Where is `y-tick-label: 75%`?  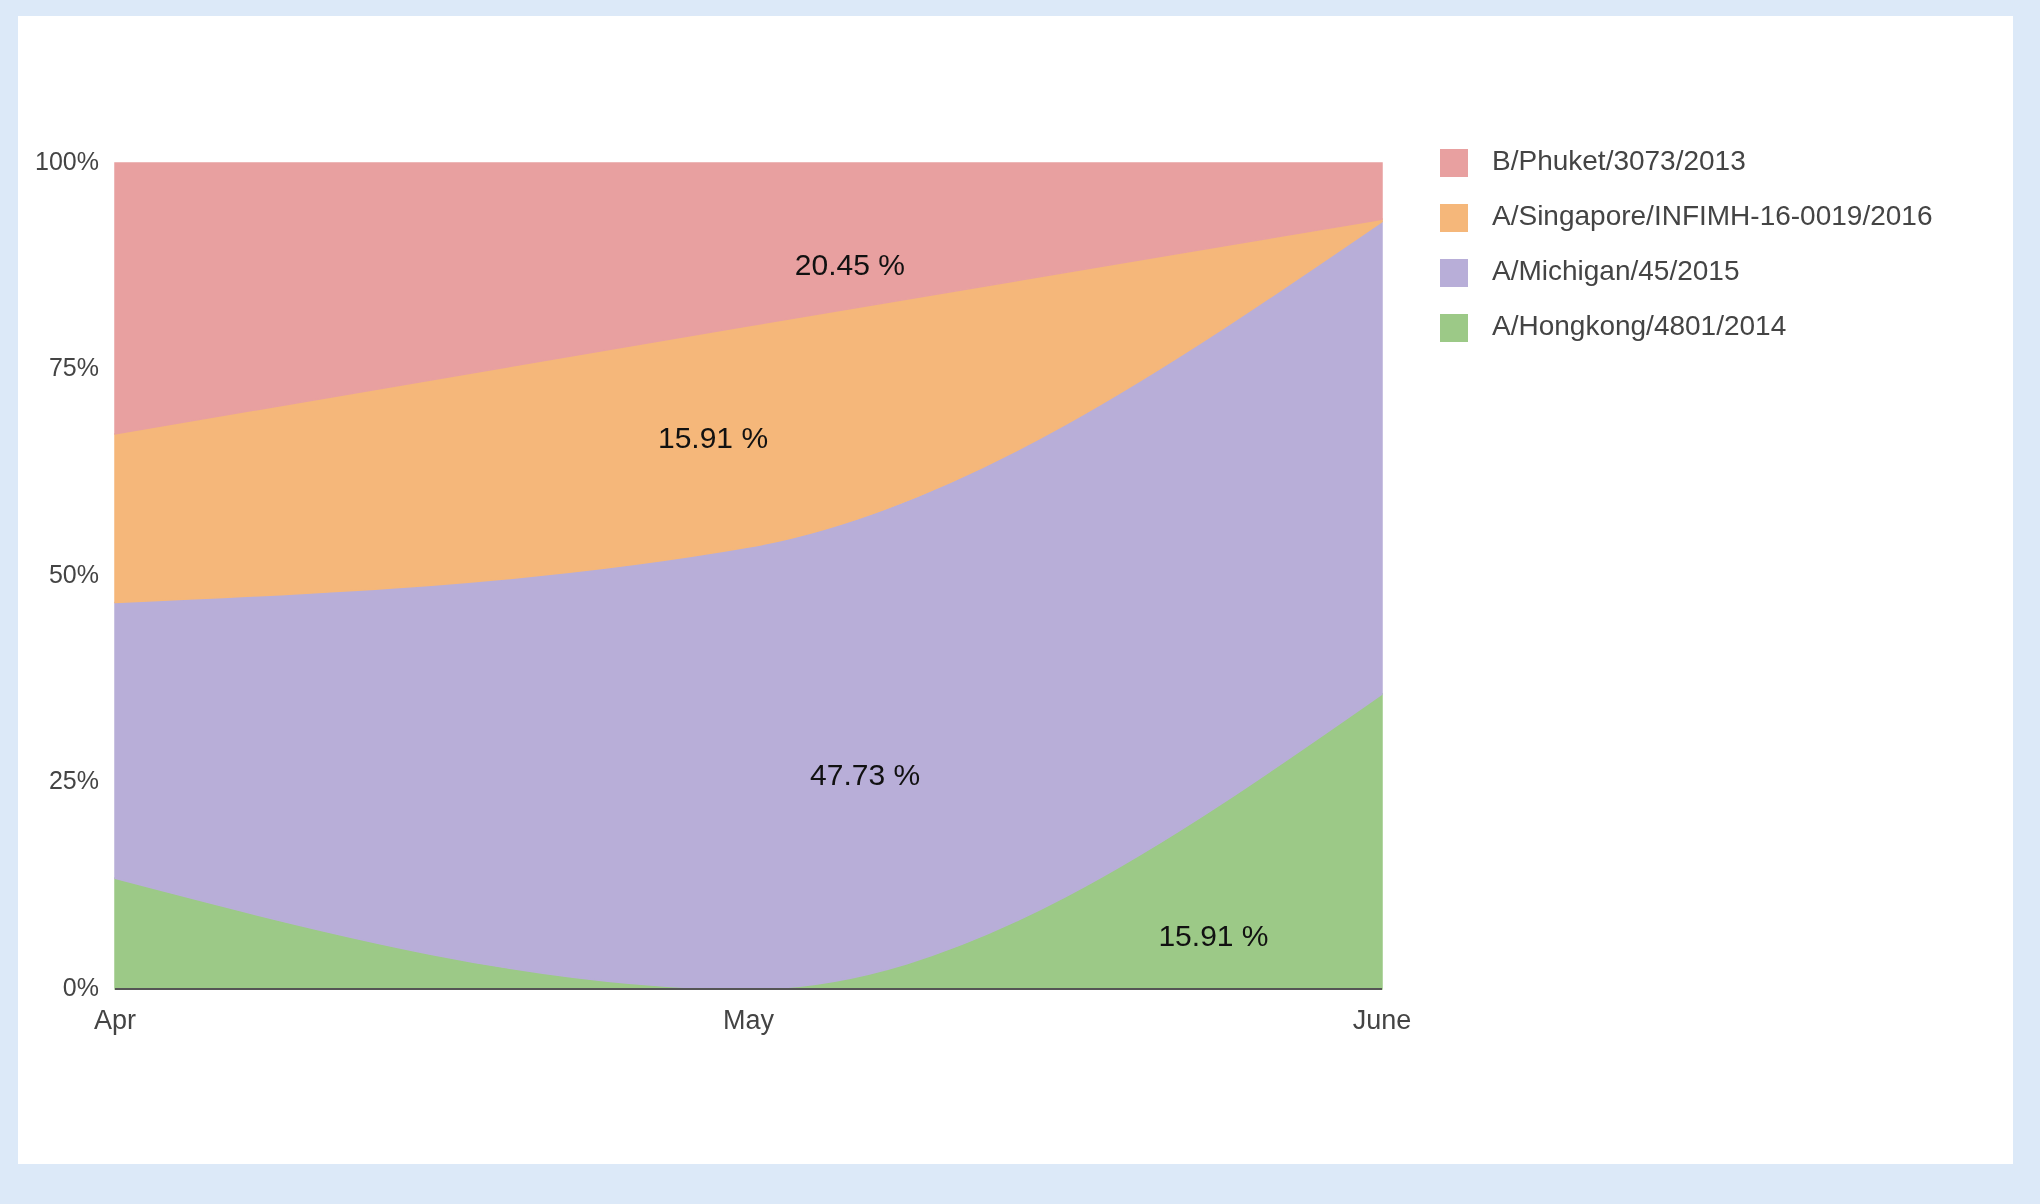 y-tick-label: 75% is located at coordinates (73, 367).